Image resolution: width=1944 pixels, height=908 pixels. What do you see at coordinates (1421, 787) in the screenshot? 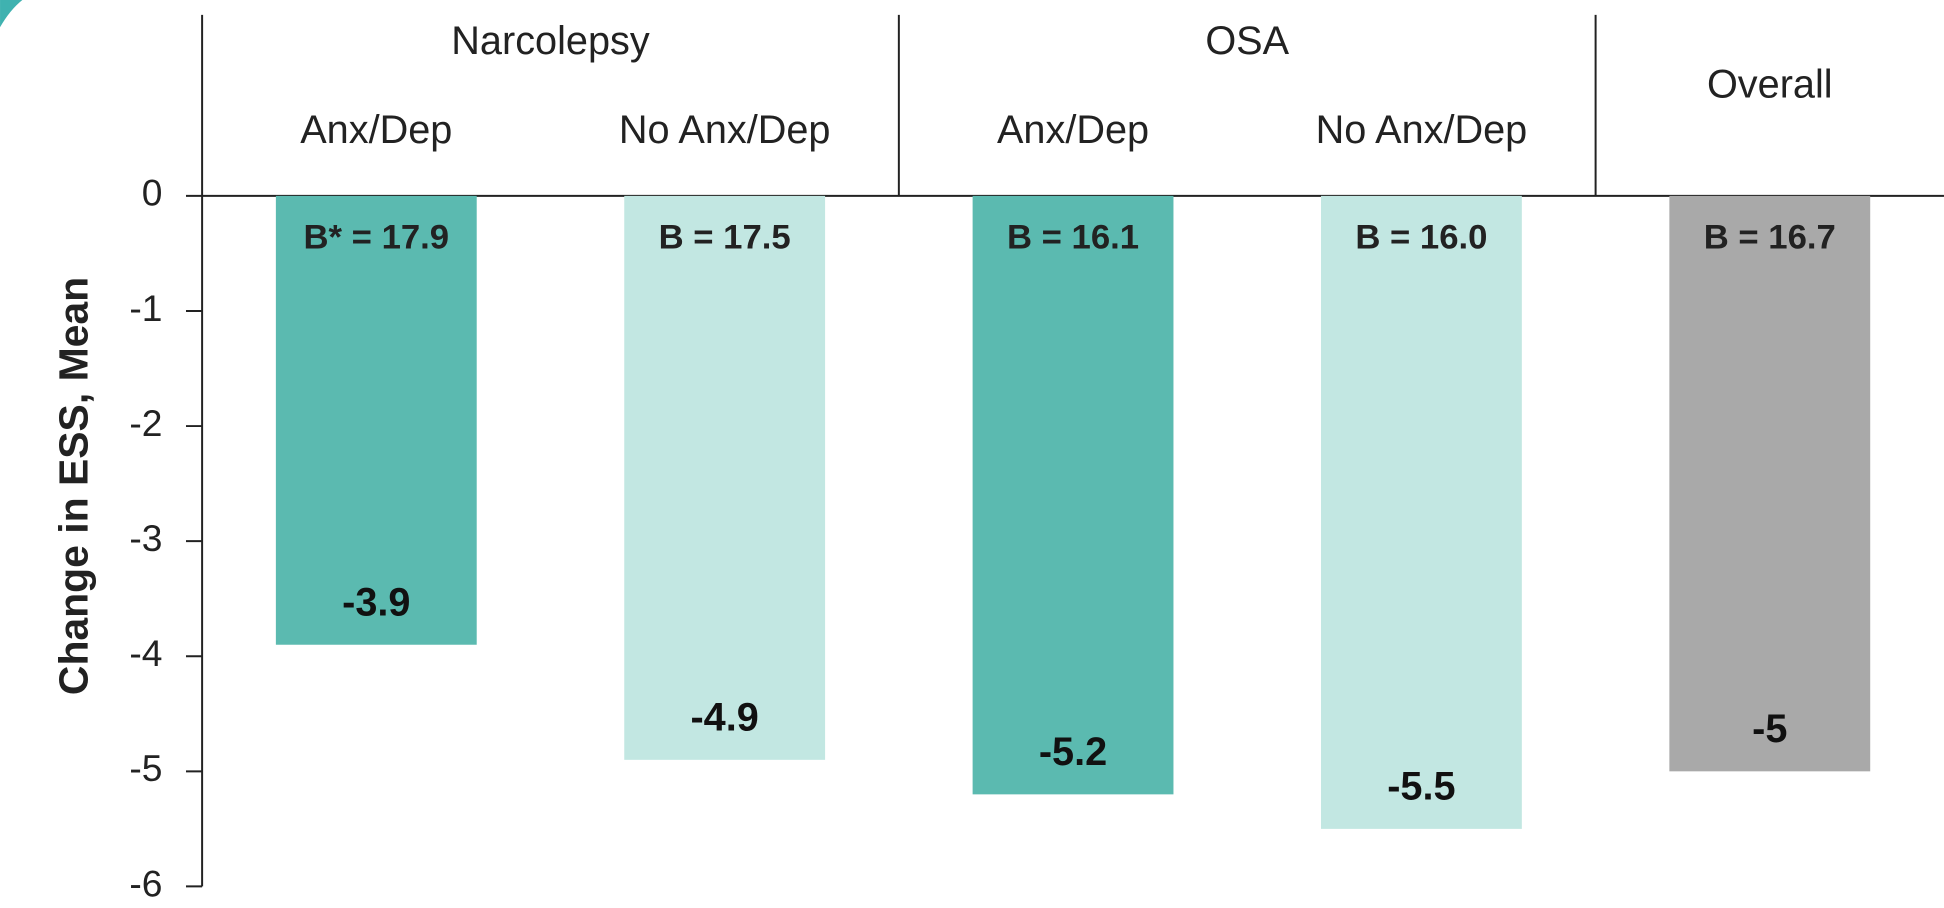
I see `value-label: -5.5` at bounding box center [1421, 787].